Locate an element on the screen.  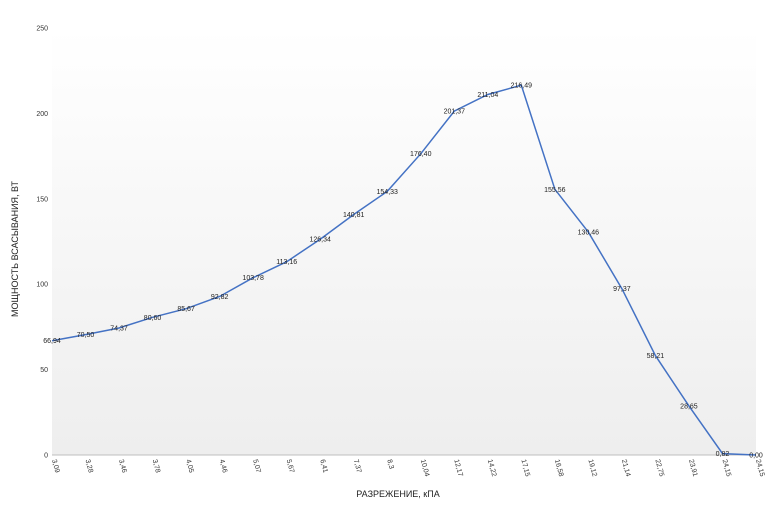
x-tick-label: 14,22 is located at coordinates (491, 468).